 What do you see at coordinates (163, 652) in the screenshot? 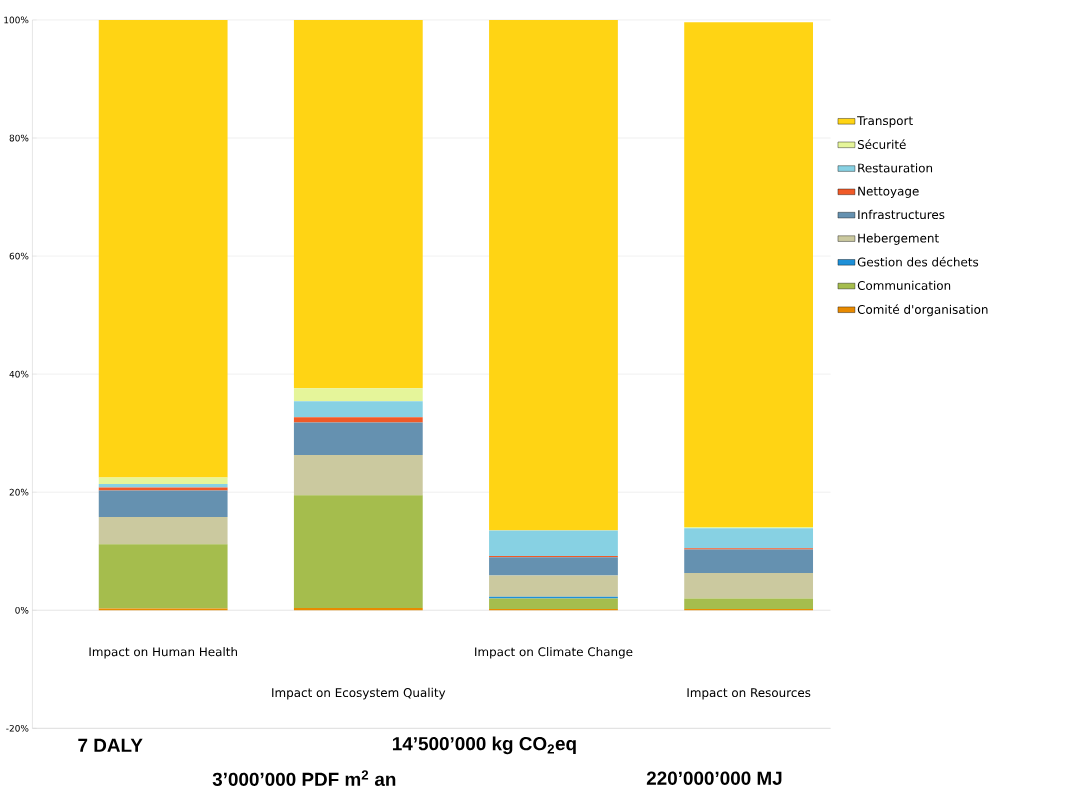
I see `x-tick-label: Impact on Human Health` at bounding box center [163, 652].